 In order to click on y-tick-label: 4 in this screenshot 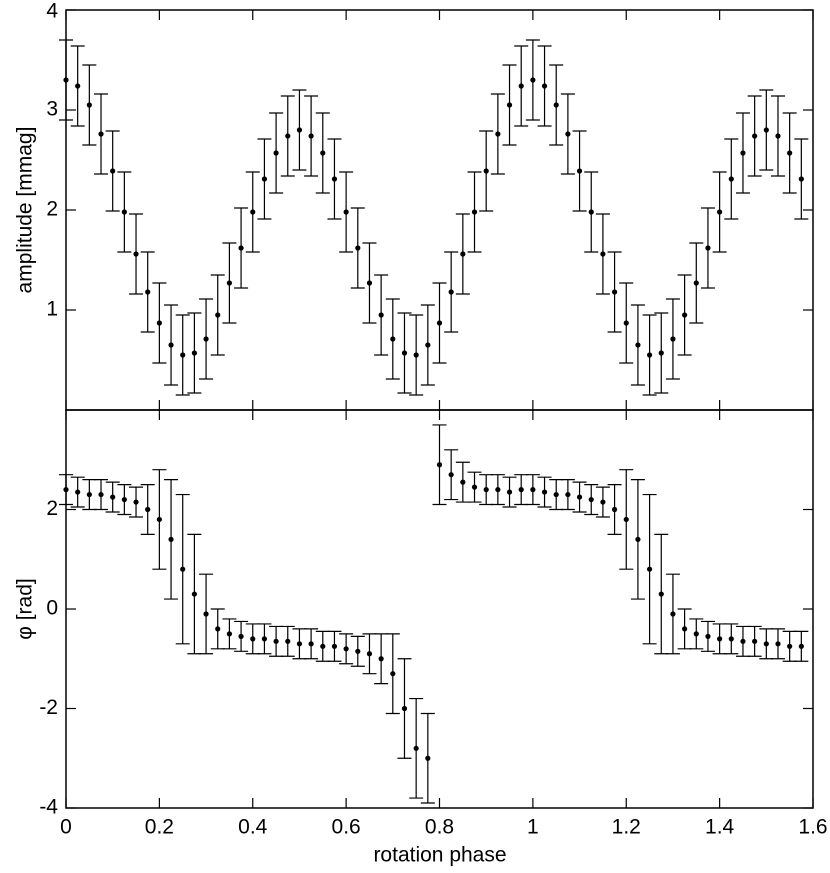, I will do `click(52, 11)`.